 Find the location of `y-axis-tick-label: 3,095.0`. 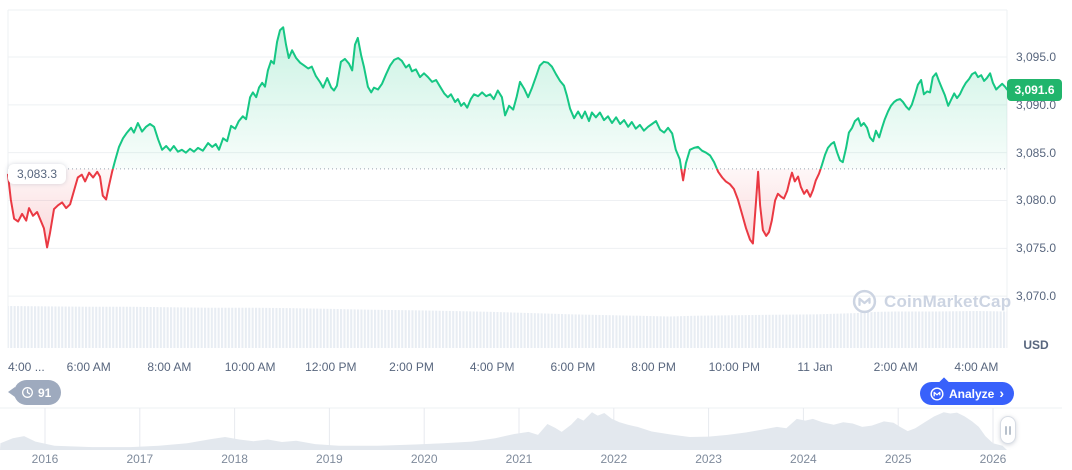

y-axis-tick-label: 3,095.0 is located at coordinates (1036, 57).